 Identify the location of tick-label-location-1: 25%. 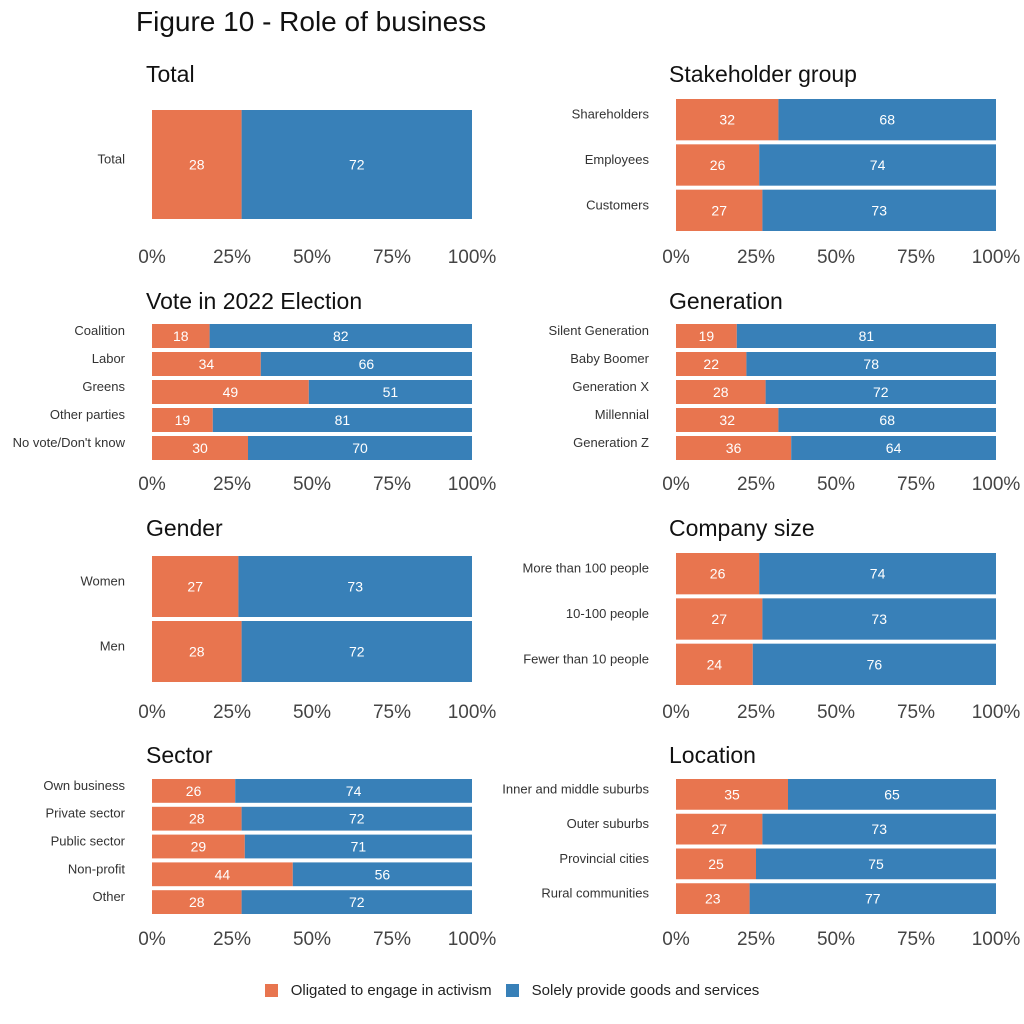
(756, 939).